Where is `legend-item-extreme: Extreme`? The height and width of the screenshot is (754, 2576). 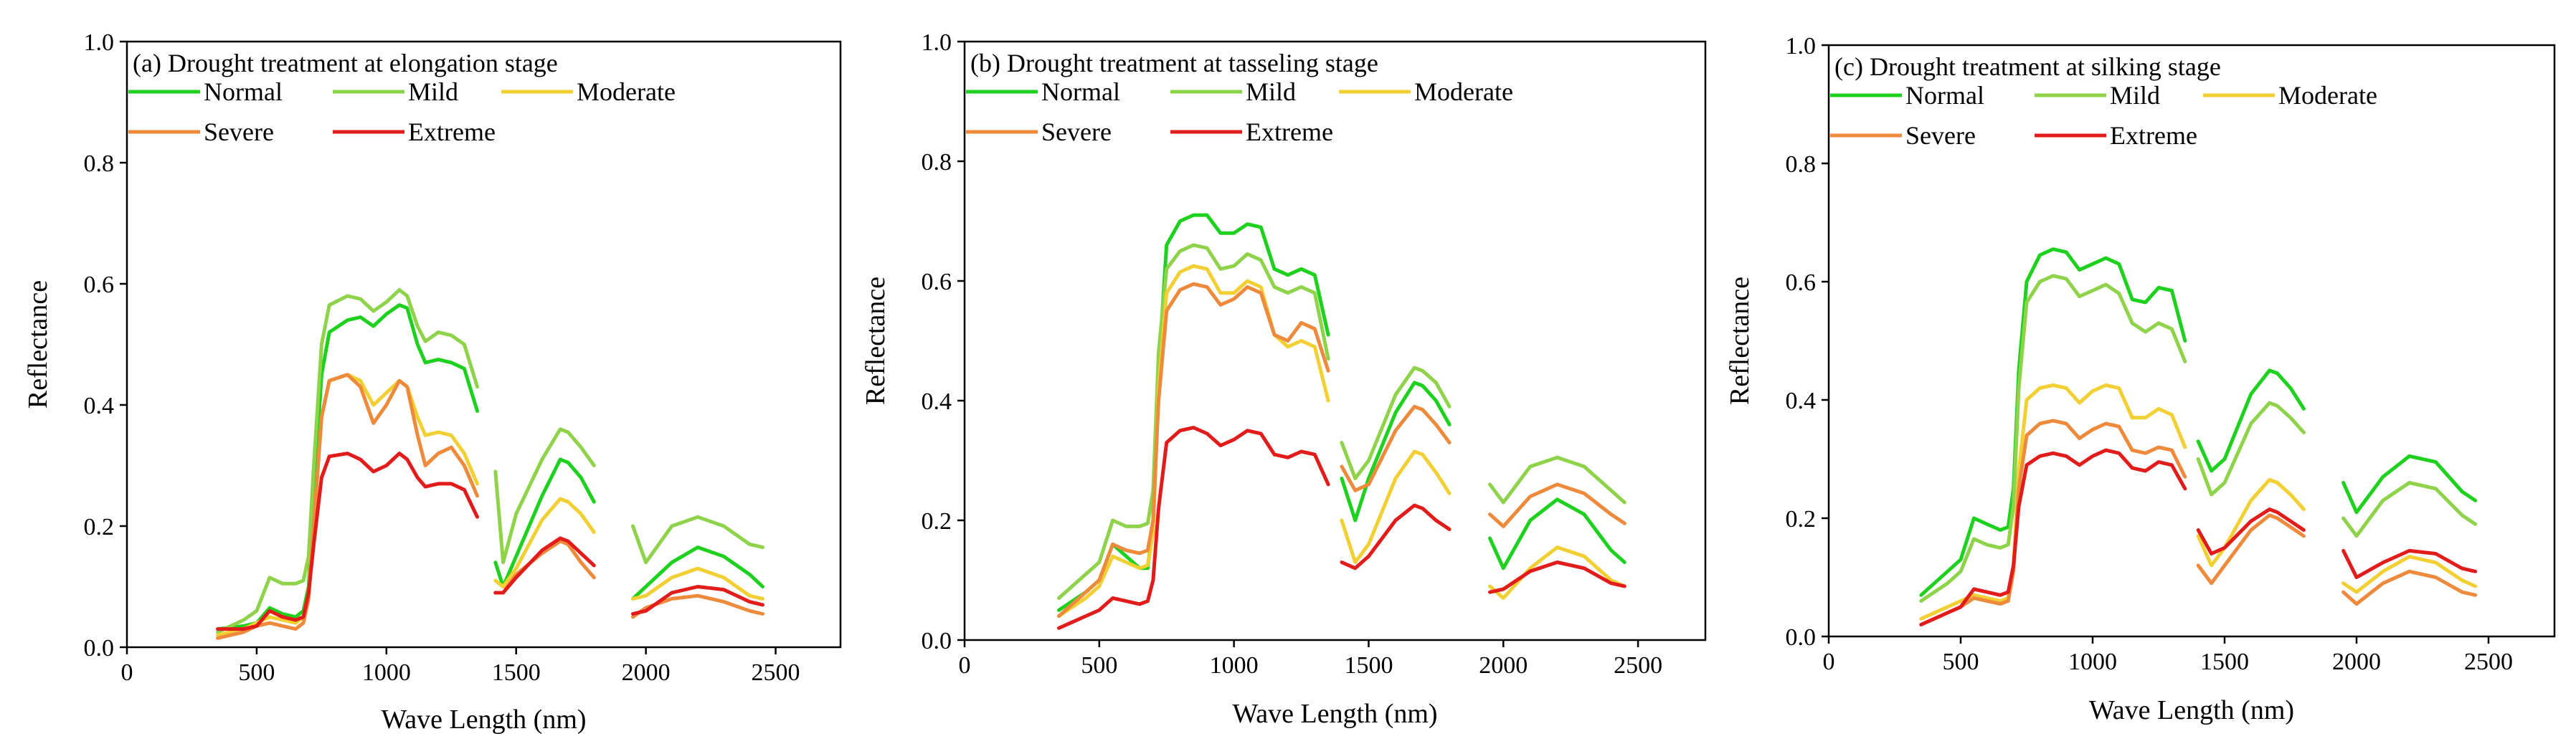
legend-item-extreme: Extreme is located at coordinates (2116, 135).